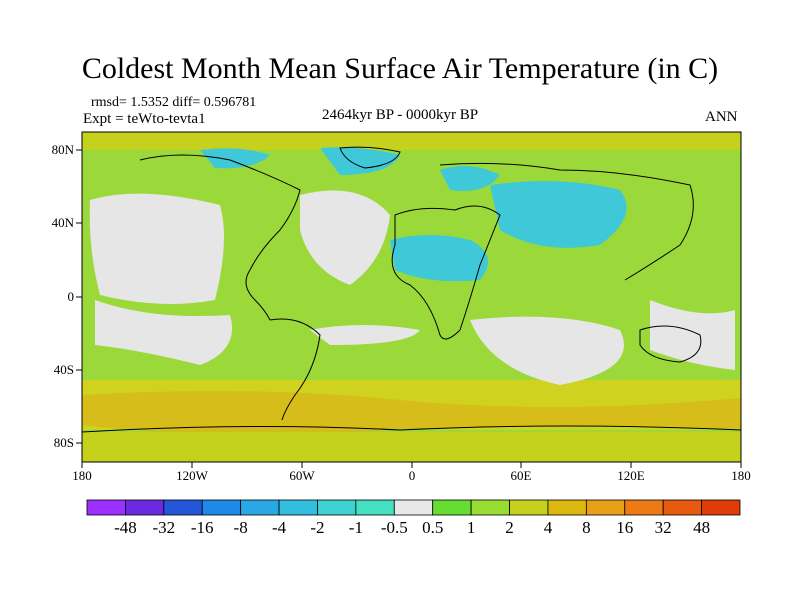 Image resolution: width=800 pixels, height=600 pixels. What do you see at coordinates (156, 248) in the screenshot?
I see `neutral-pacific-north` at bounding box center [156, 248].